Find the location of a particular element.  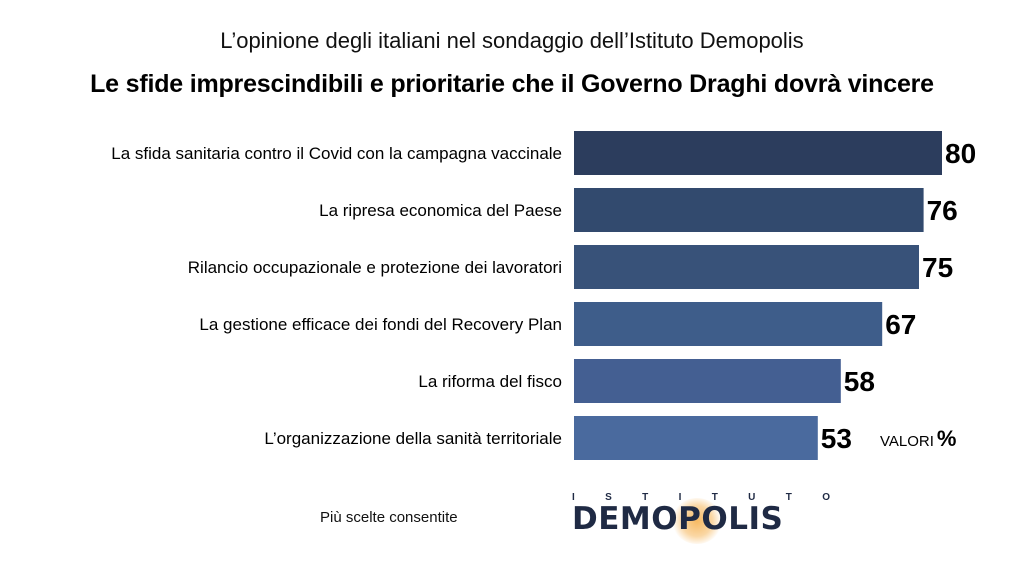

value-label: 53 is located at coordinates (836, 438).